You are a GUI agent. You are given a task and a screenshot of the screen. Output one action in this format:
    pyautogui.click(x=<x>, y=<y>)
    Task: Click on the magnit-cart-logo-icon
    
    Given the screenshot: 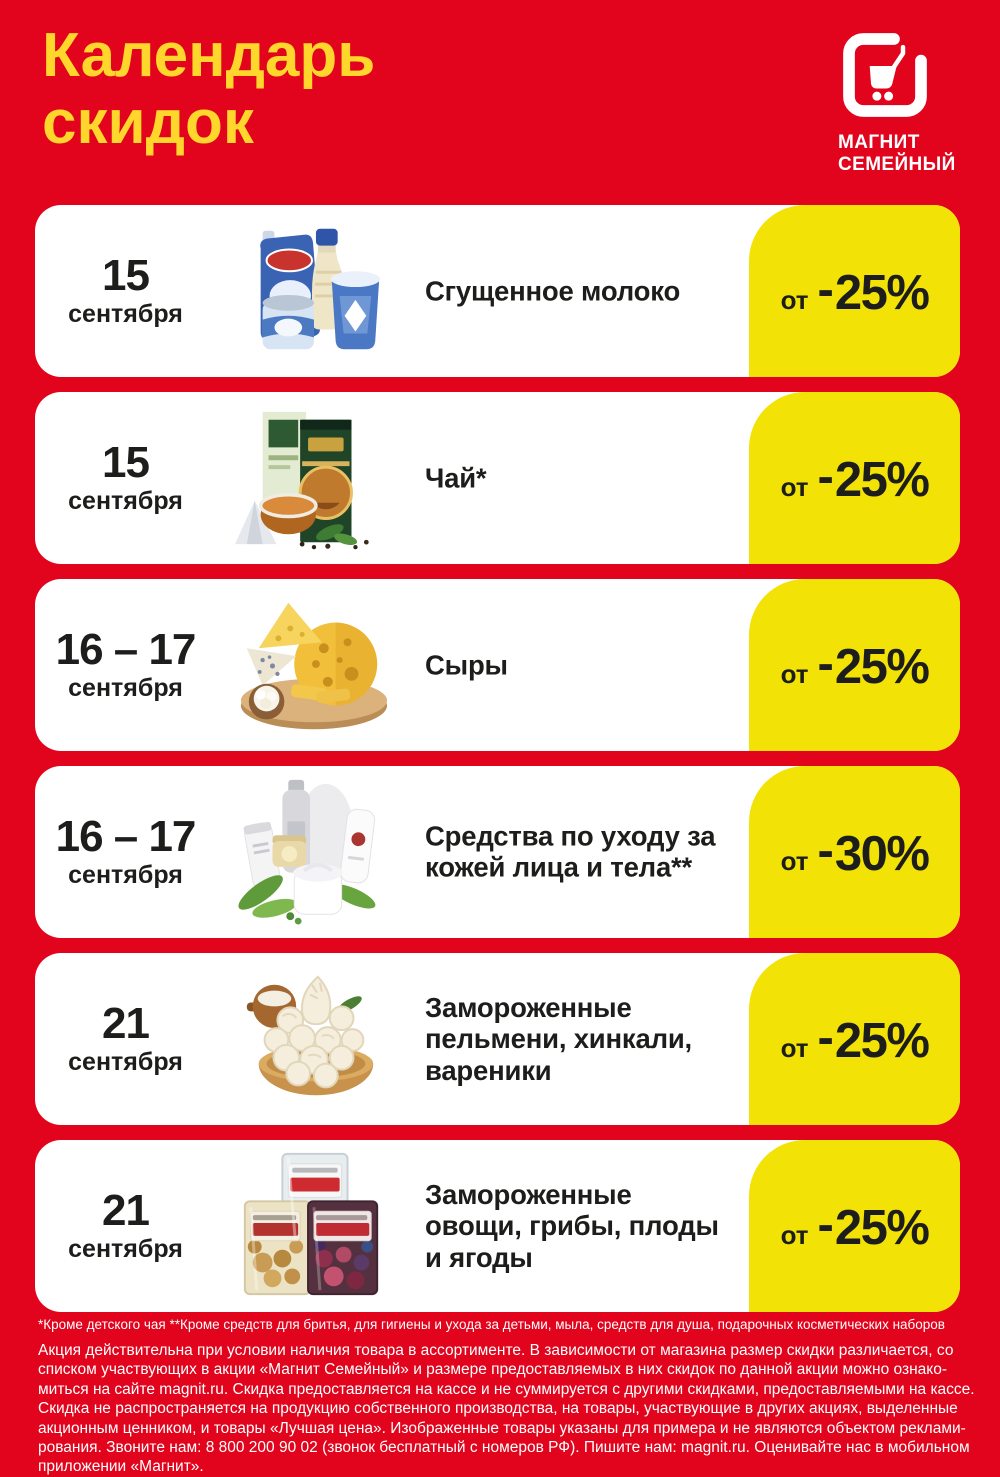 What is the action you would take?
    pyautogui.click(x=885, y=75)
    